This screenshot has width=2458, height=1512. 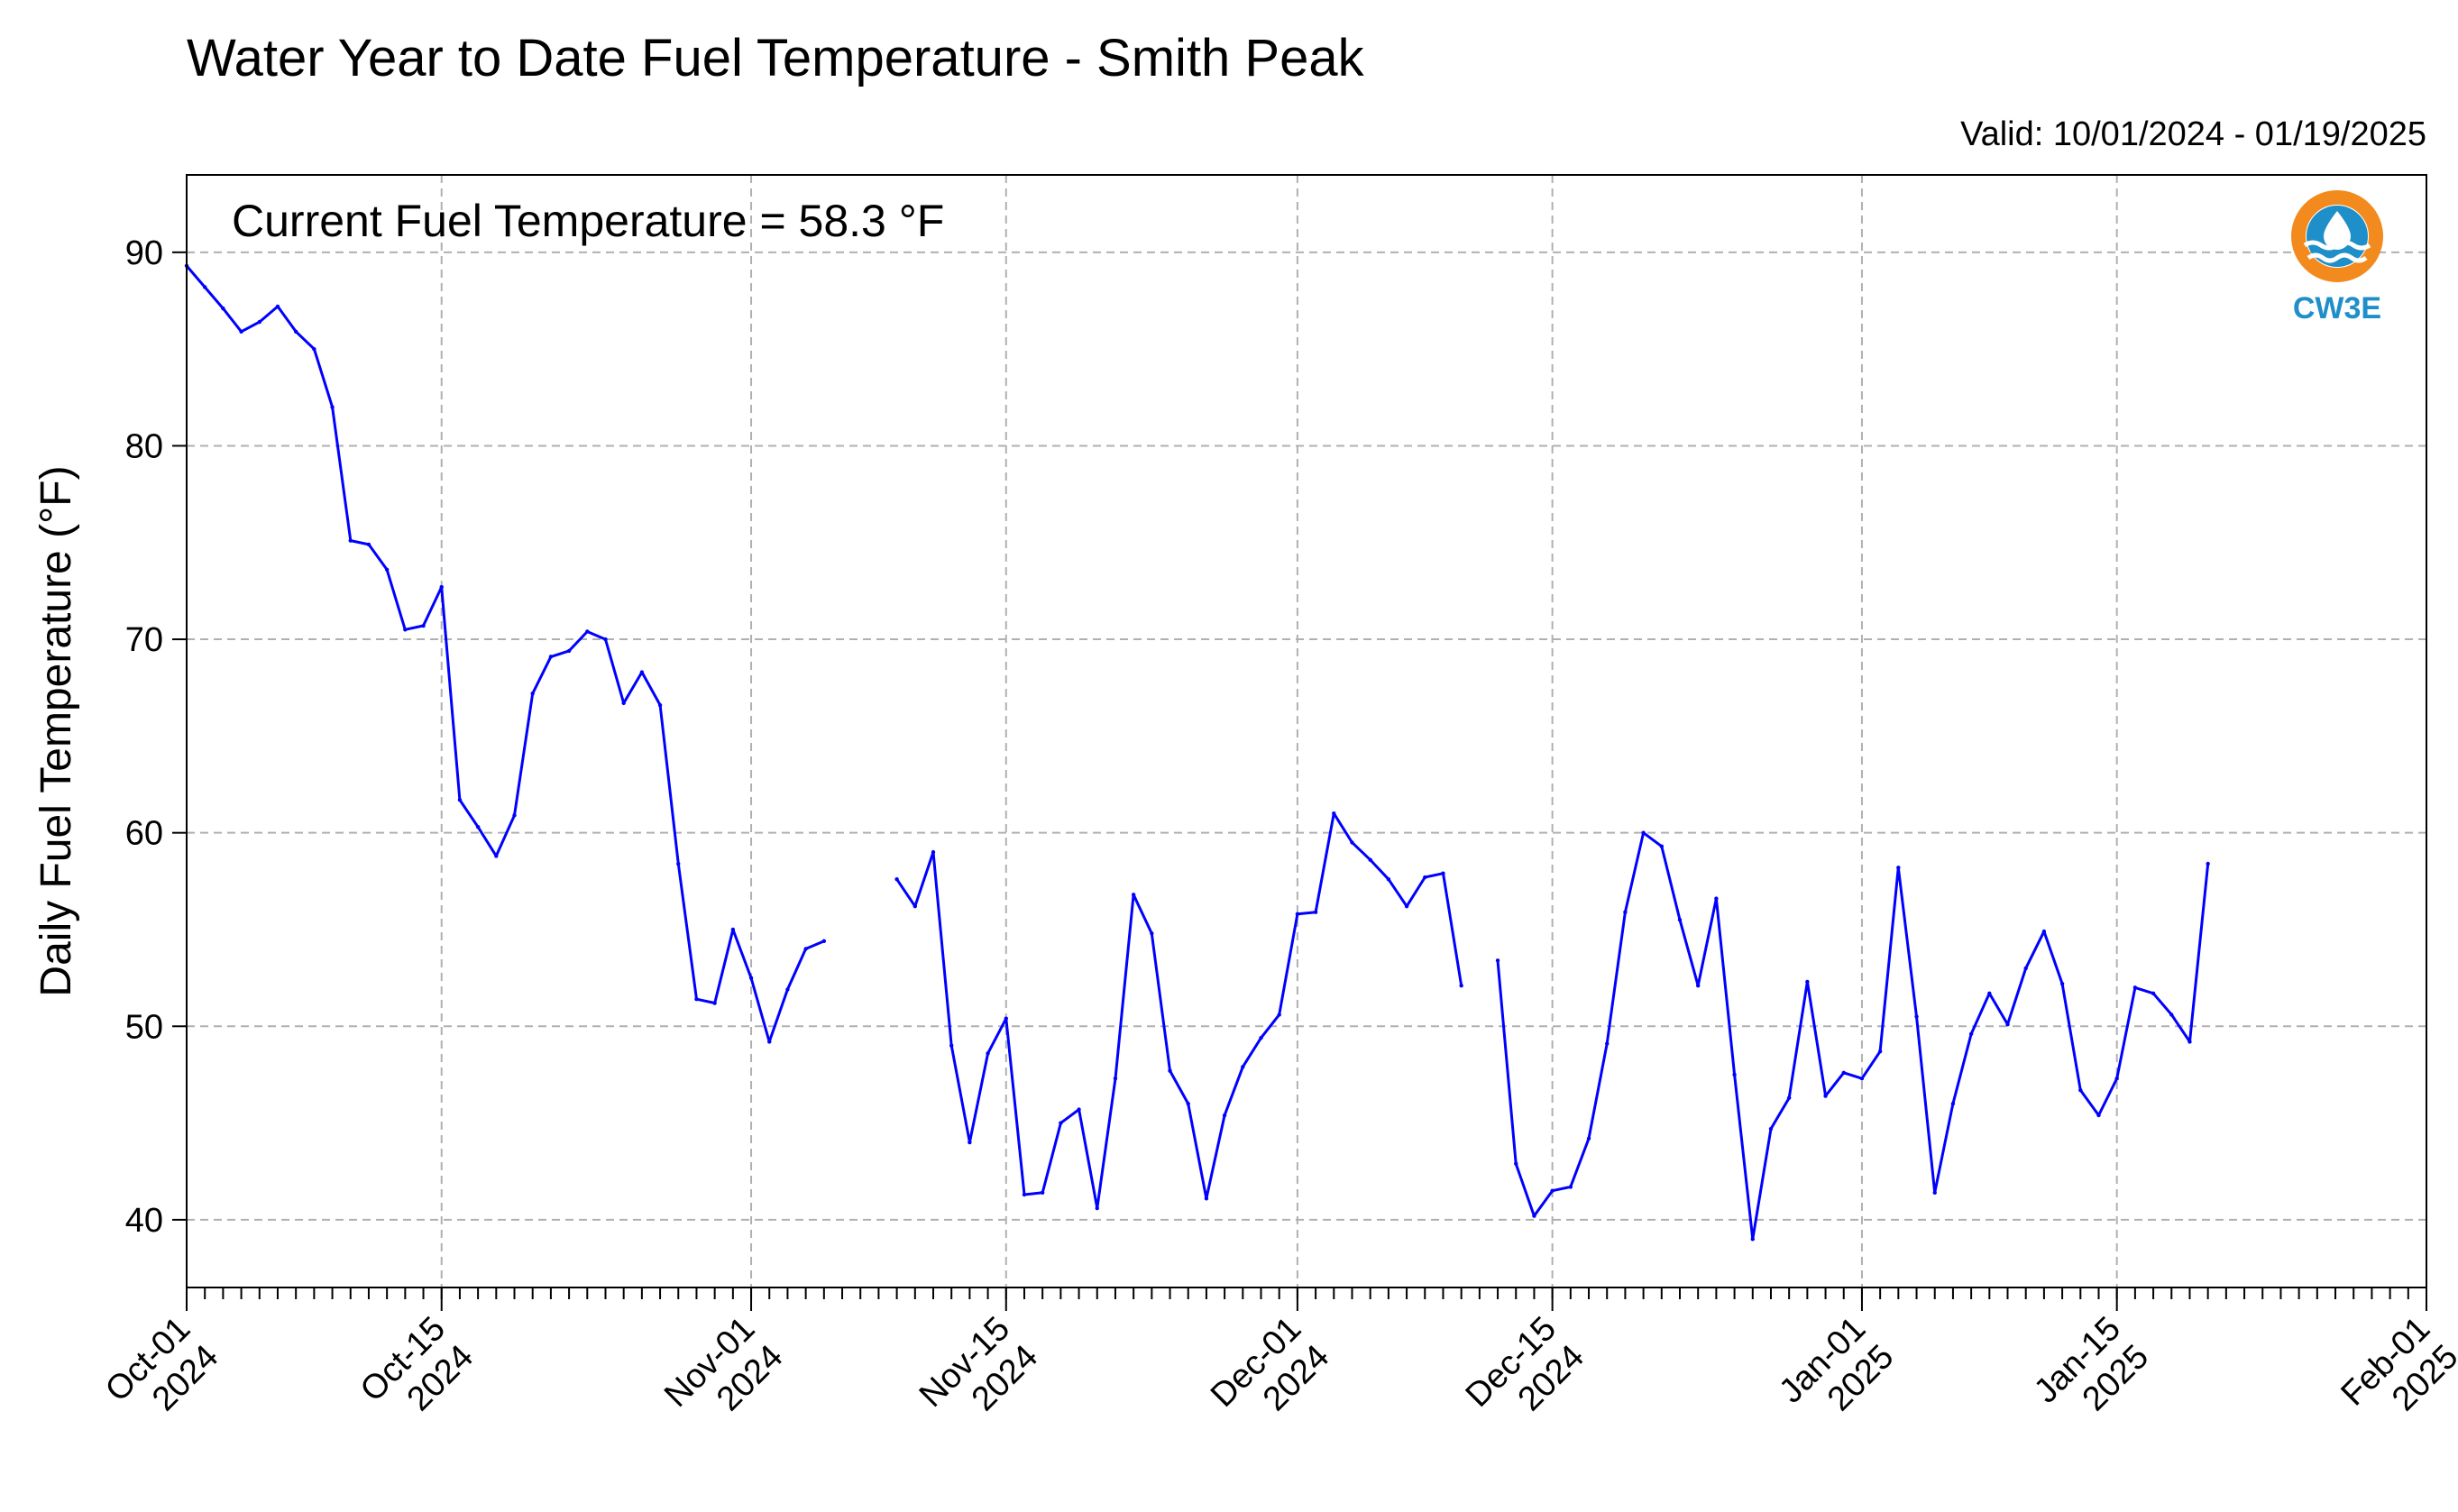 What do you see at coordinates (2337, 230) in the screenshot?
I see `logo-drop` at bounding box center [2337, 230].